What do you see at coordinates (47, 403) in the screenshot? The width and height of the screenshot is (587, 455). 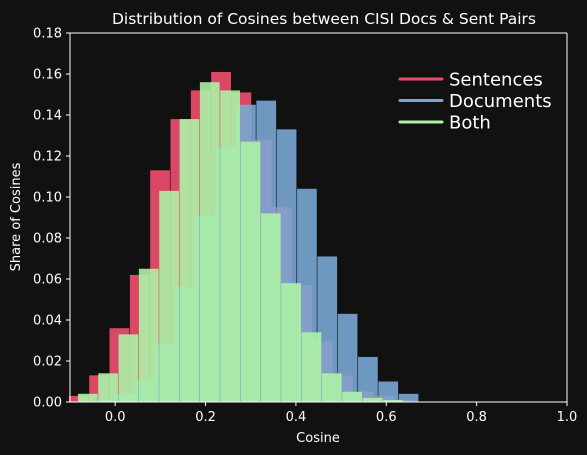 I see `y-tick-label: 0.00` at bounding box center [47, 403].